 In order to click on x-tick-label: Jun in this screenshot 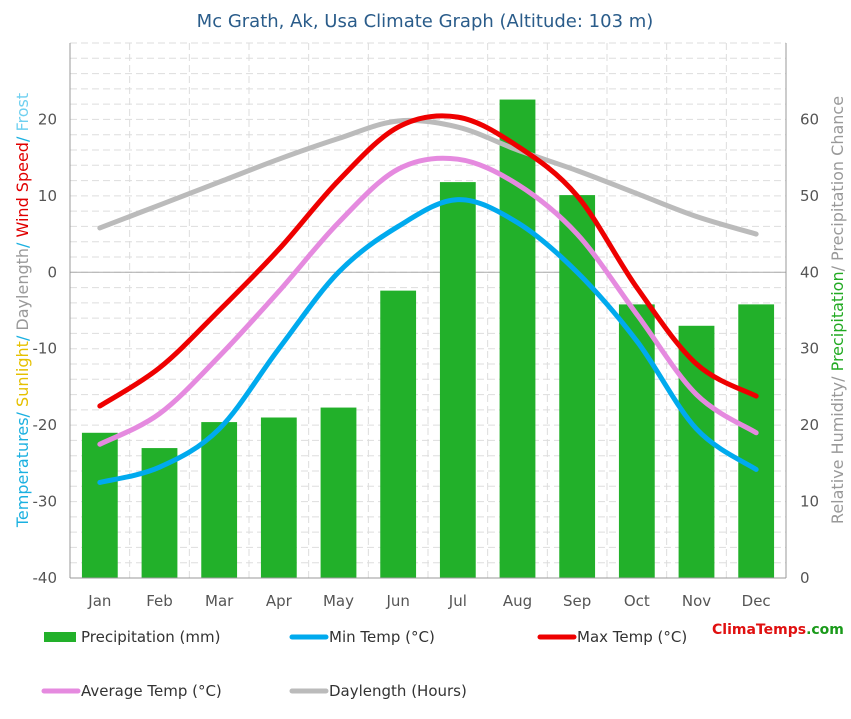, I will do `click(397, 601)`.